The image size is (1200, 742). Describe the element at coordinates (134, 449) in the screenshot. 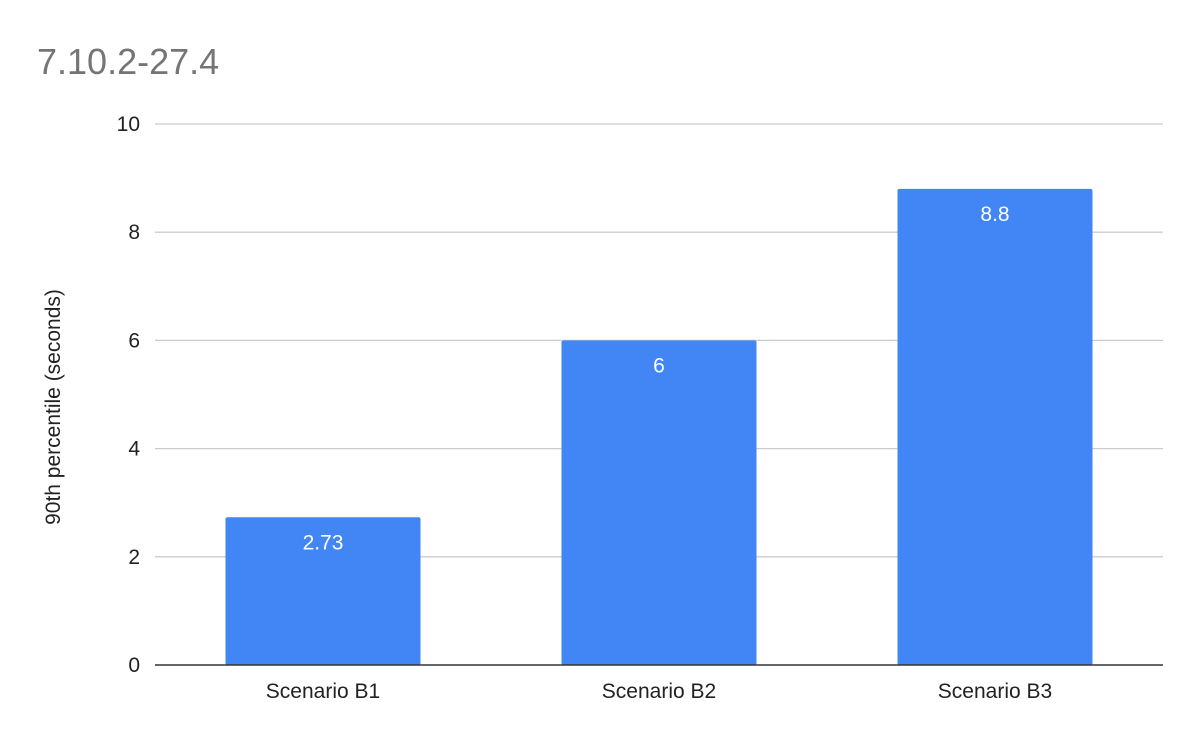

I see `y-tick-label: 4` at that location.